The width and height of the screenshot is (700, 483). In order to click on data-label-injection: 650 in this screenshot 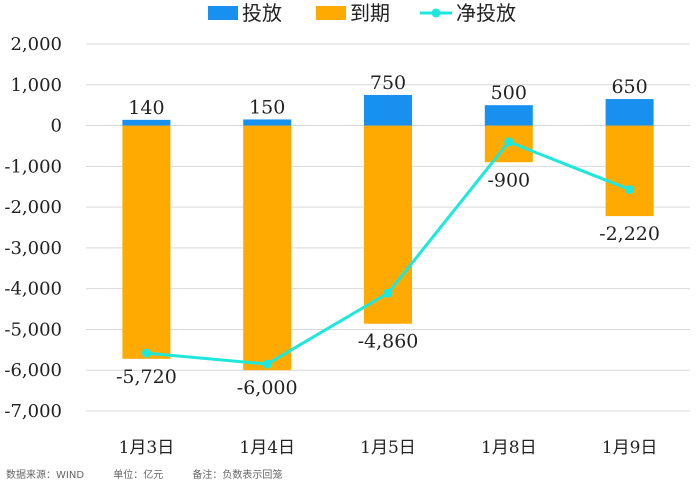, I will do `click(629, 87)`.